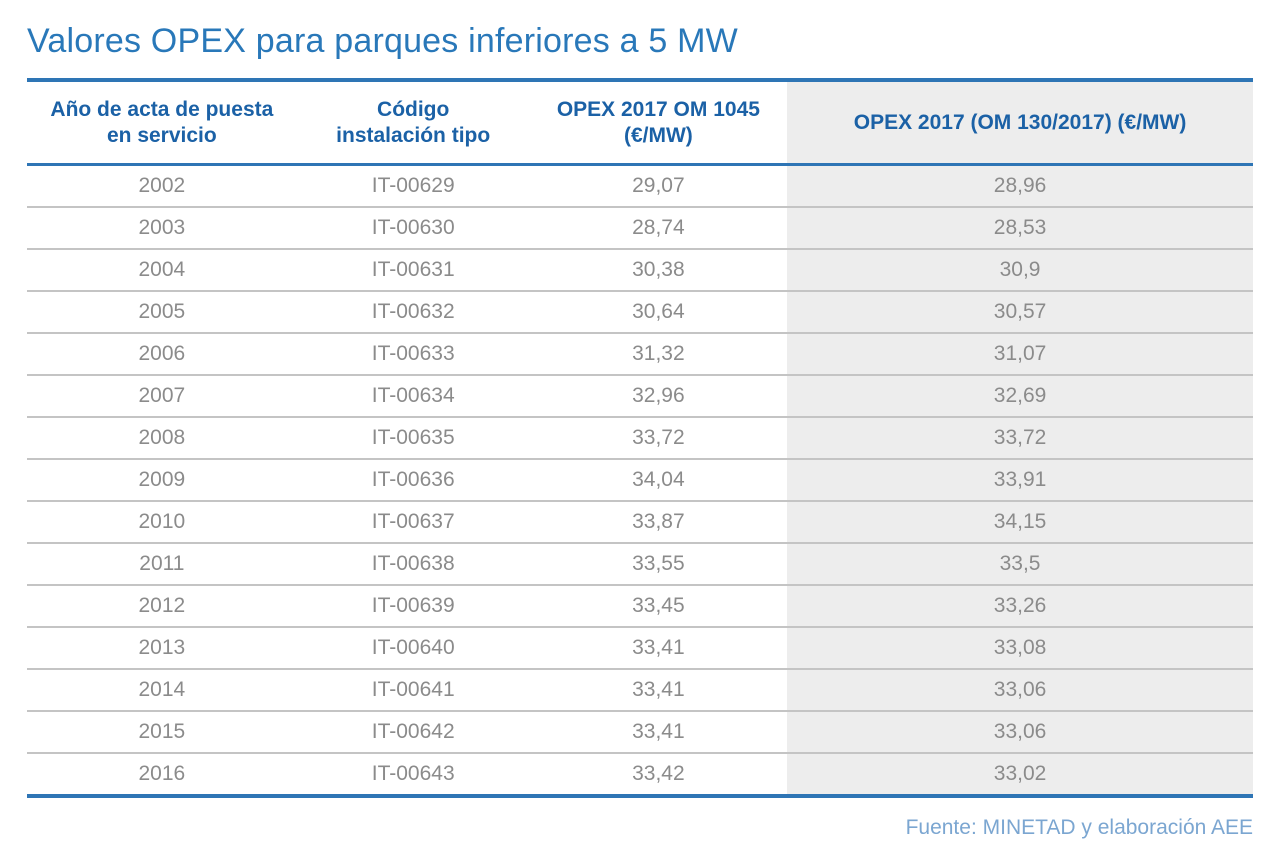 The height and width of the screenshot is (842, 1280). Describe the element at coordinates (162, 480) in the screenshot. I see `year-cell: 2009` at that location.